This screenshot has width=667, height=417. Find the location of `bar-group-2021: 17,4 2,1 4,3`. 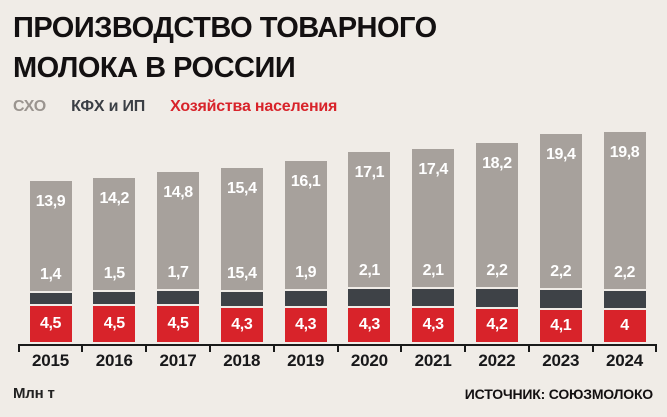

bar-group-2021: 17,4 2,1 4,3 is located at coordinates (433, 245).